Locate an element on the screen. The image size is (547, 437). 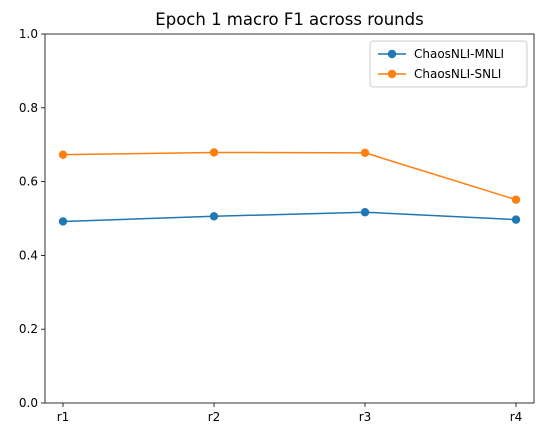
legend: ChaosNLI-MNLI ChaosNLI-SNLI is located at coordinates (448, 64).